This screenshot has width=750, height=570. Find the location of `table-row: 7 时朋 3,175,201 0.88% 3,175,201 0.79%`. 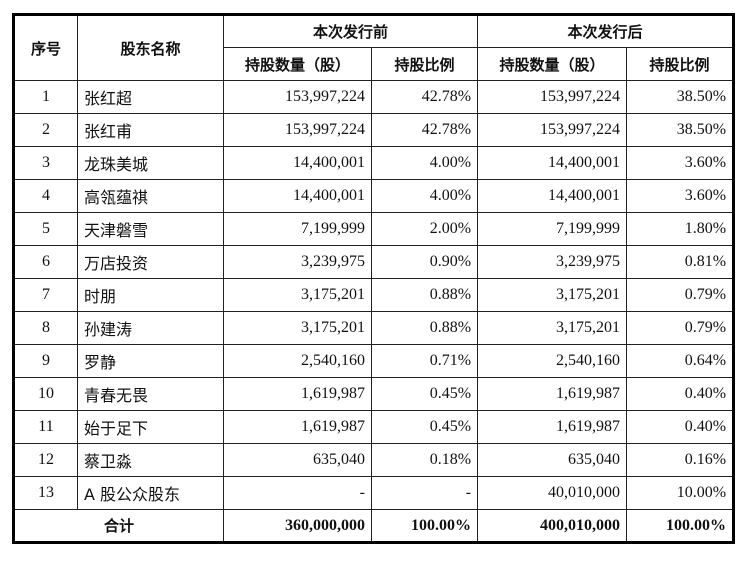

table-row: 7 时朋 3,175,201 0.88% 3,175,201 0.79% is located at coordinates (374, 295).